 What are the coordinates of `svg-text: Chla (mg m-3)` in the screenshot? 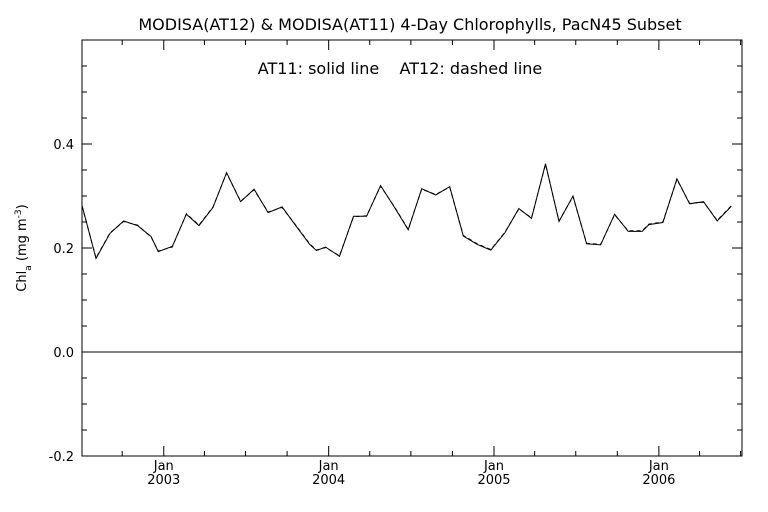 It's located at (24, 247).